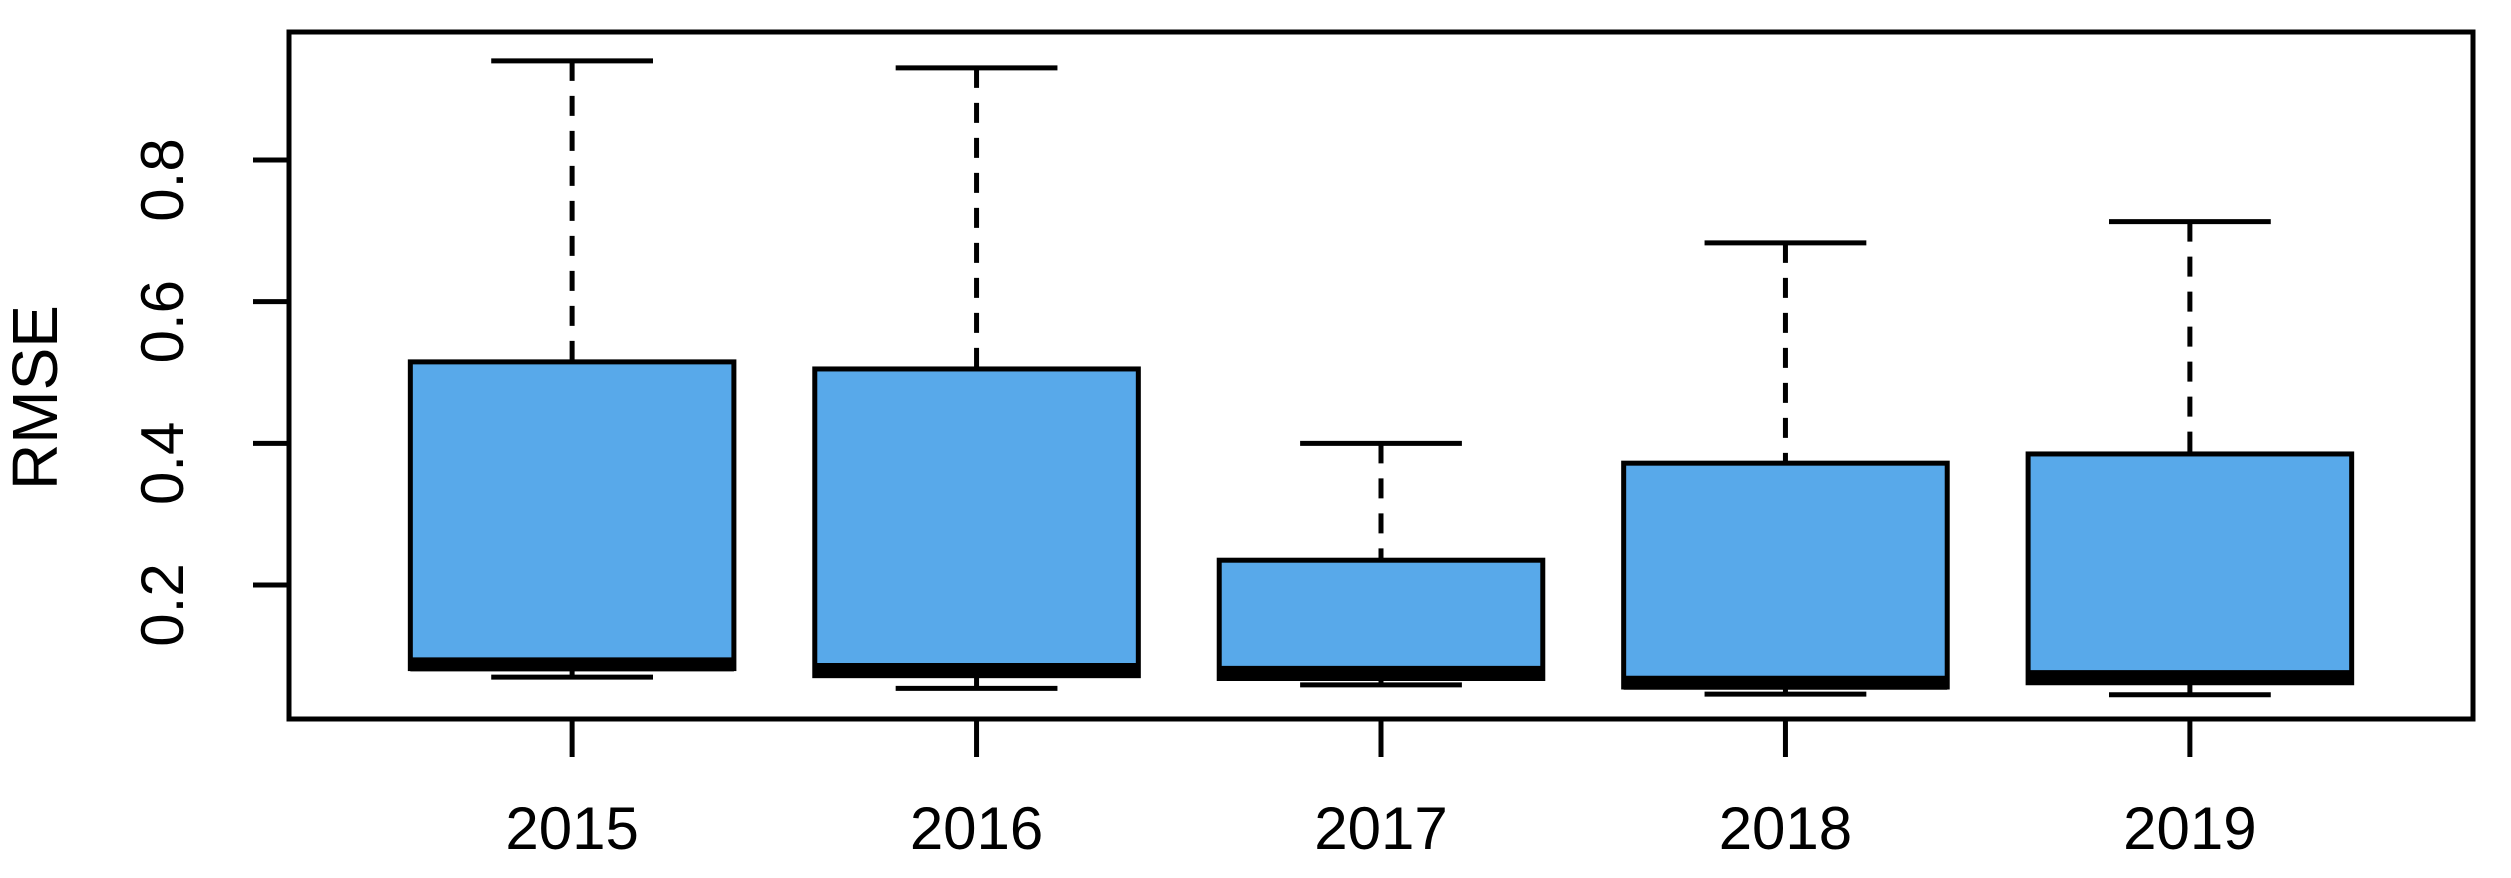 Image resolution: width=2511 pixels, height=878 pixels. Describe the element at coordinates (162, 179) in the screenshot. I see `y-tick-label: 0.8` at that location.